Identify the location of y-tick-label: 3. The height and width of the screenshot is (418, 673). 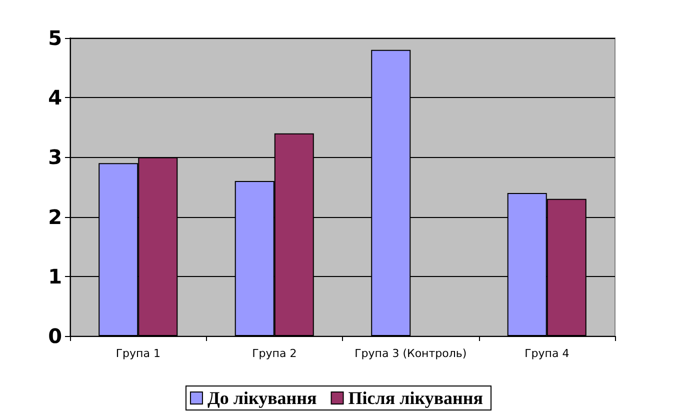
(55, 157).